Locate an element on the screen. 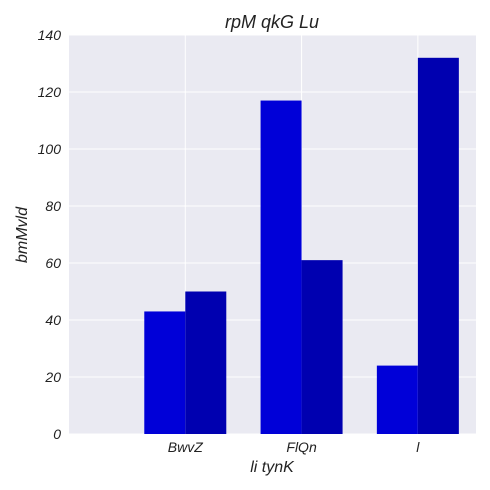 The image size is (490, 490). y-tick-label: 40 is located at coordinates (53, 320).